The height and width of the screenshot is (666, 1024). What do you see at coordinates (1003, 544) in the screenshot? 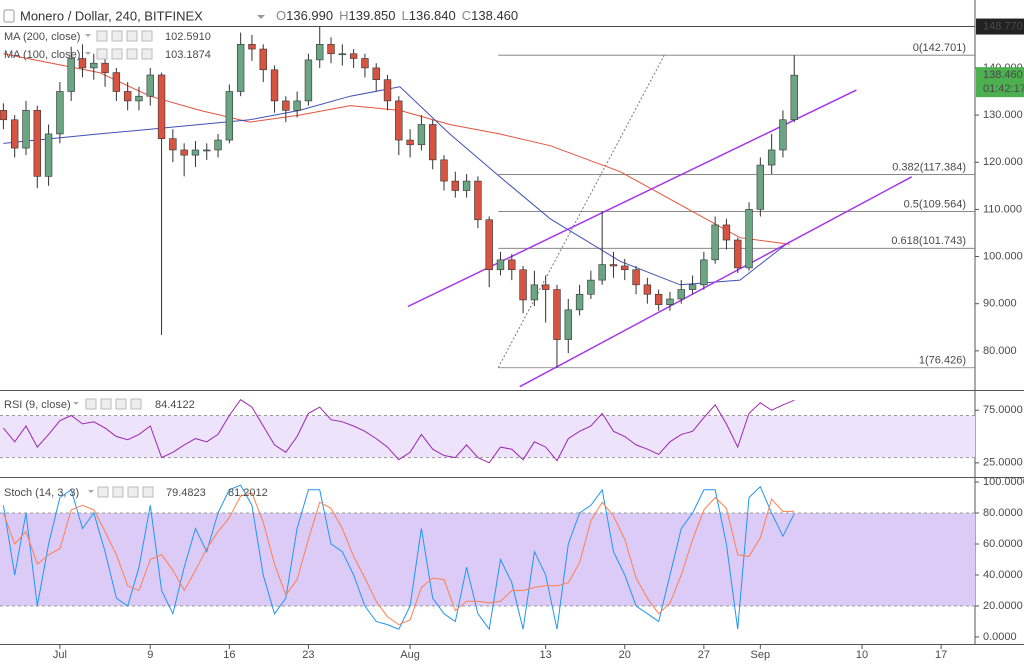
I see `y-tick-label: 60.0000` at bounding box center [1003, 544].